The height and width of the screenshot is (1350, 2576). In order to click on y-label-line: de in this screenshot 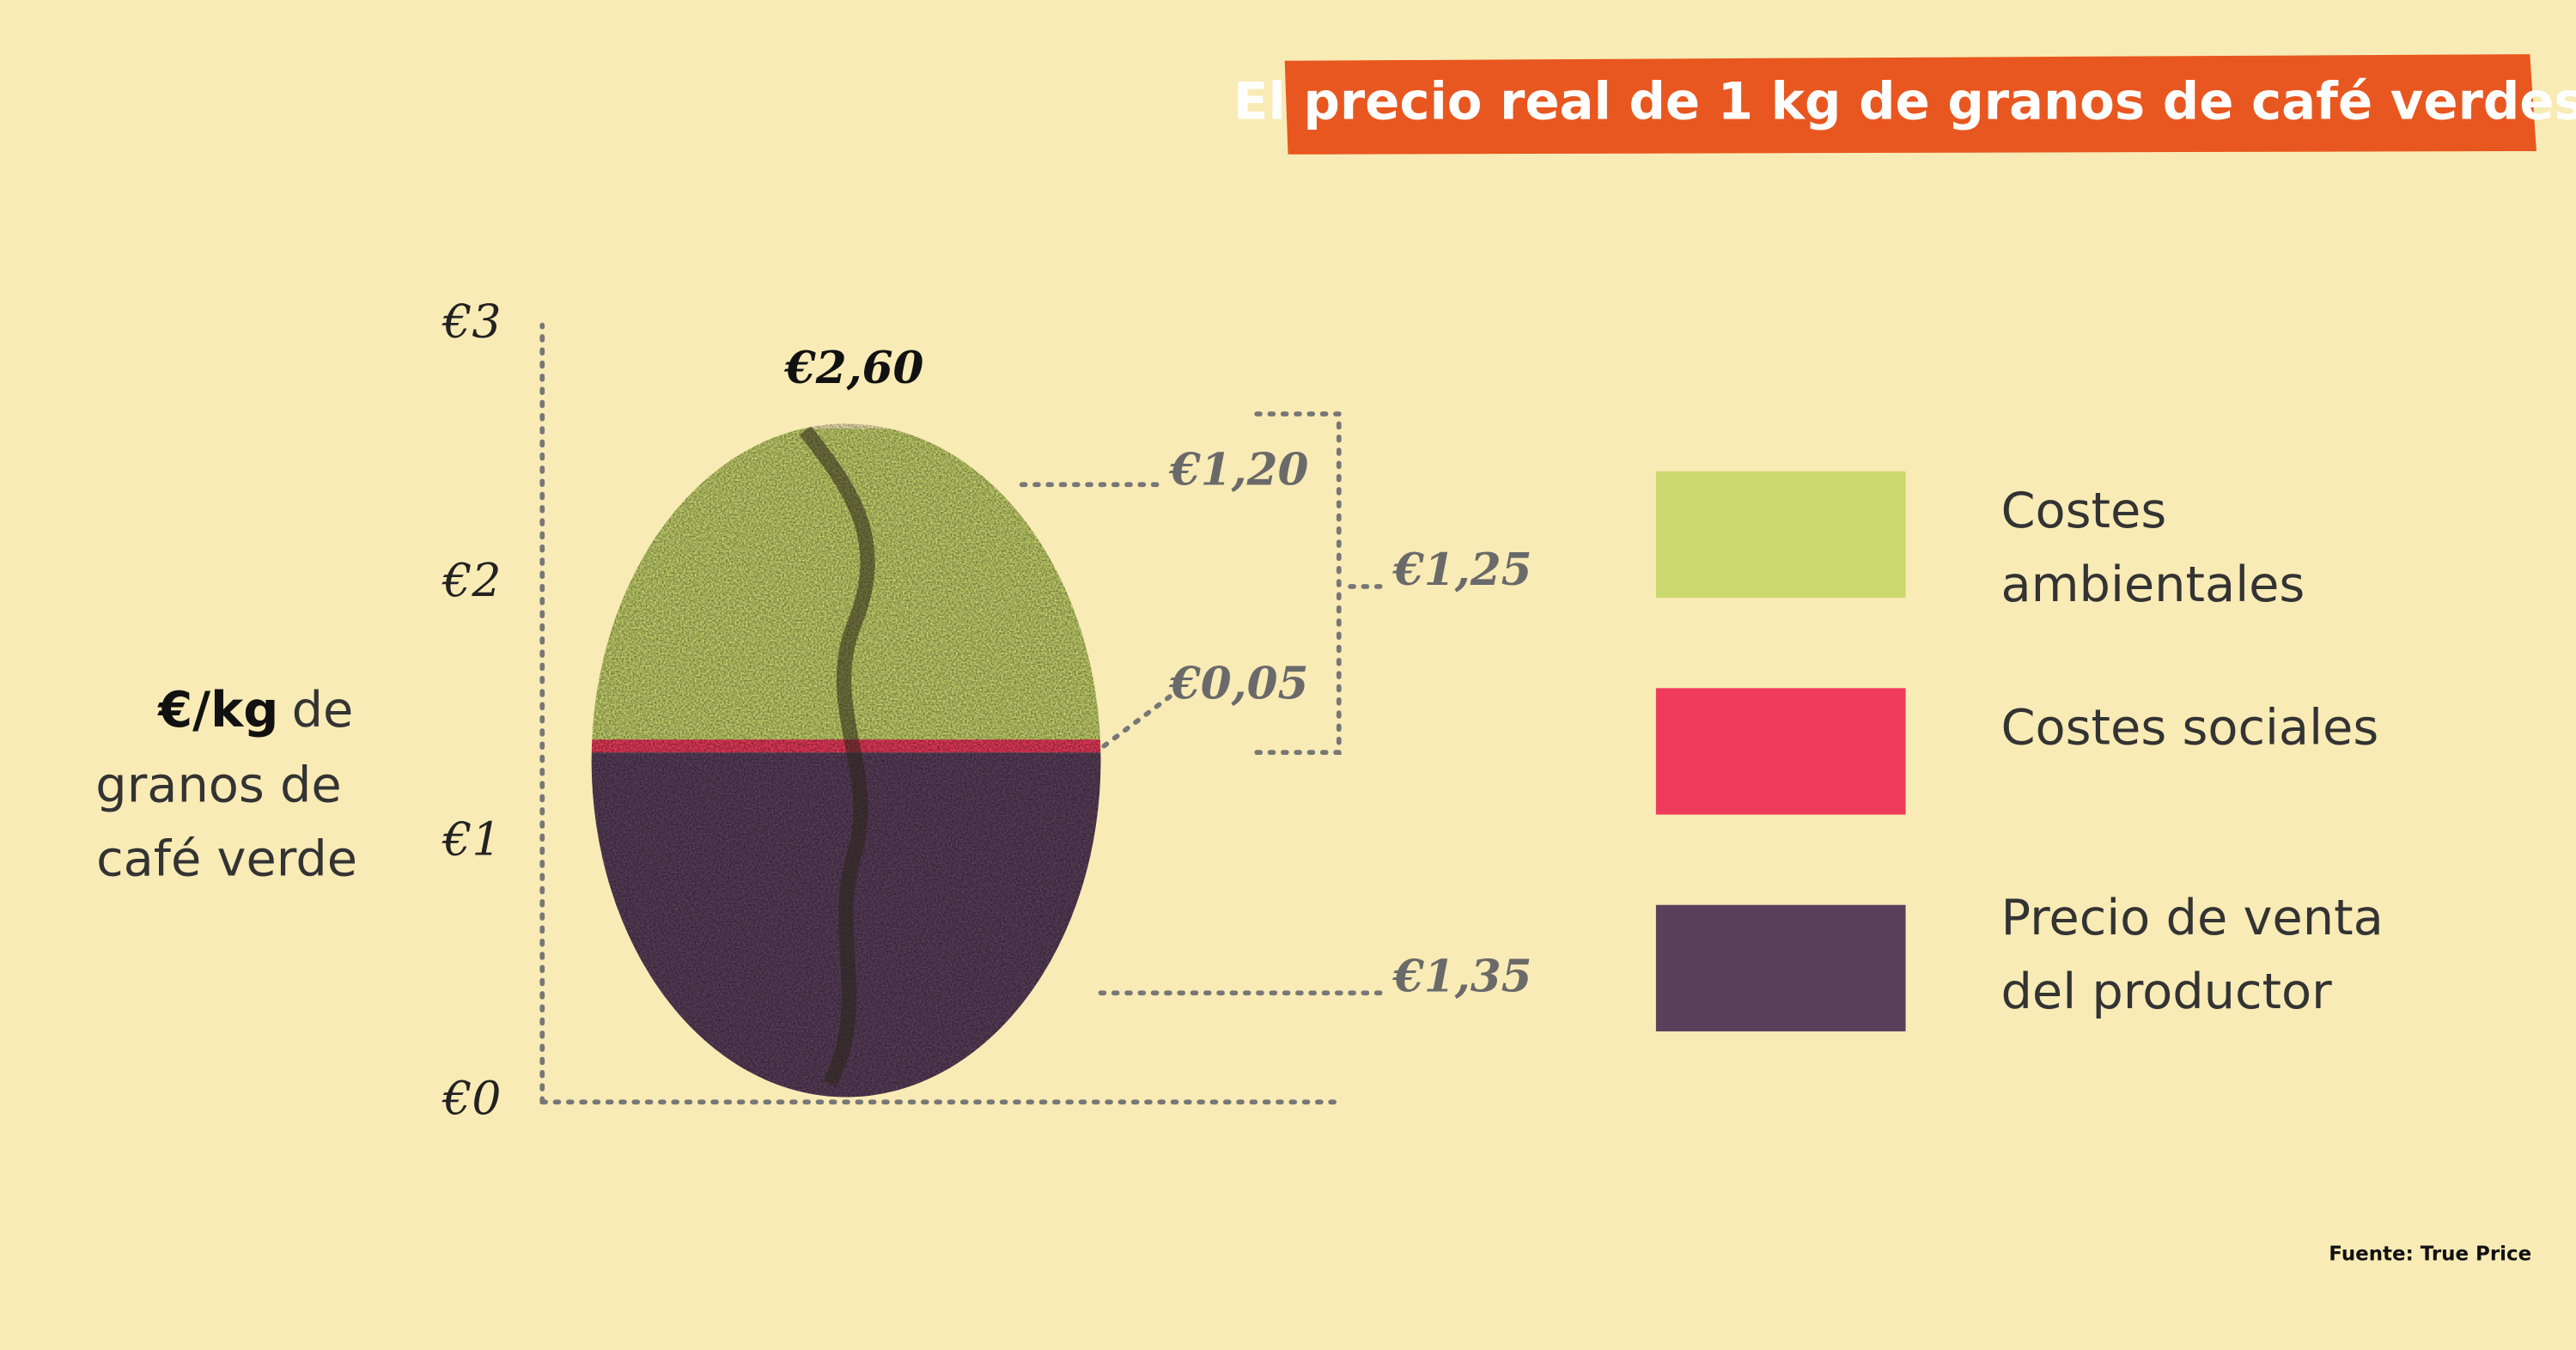, I will do `click(323, 710)`.